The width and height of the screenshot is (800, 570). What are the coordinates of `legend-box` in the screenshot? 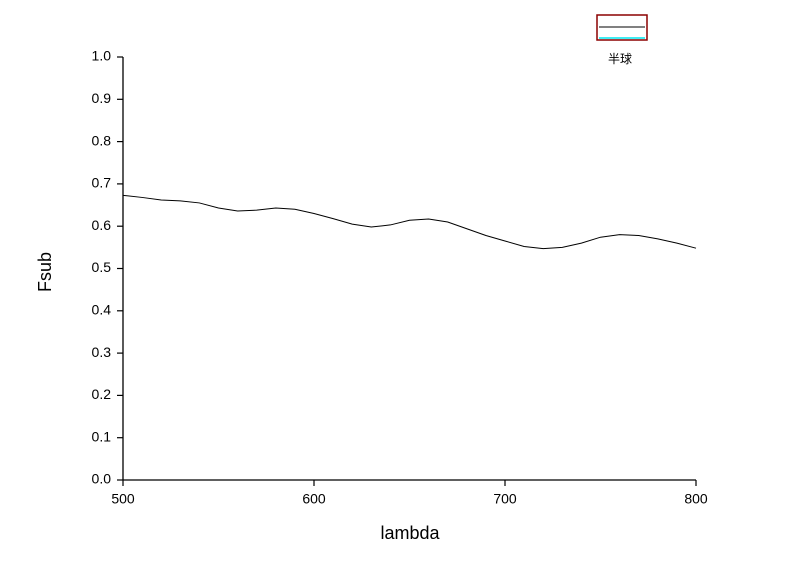 It's located at (622, 27).